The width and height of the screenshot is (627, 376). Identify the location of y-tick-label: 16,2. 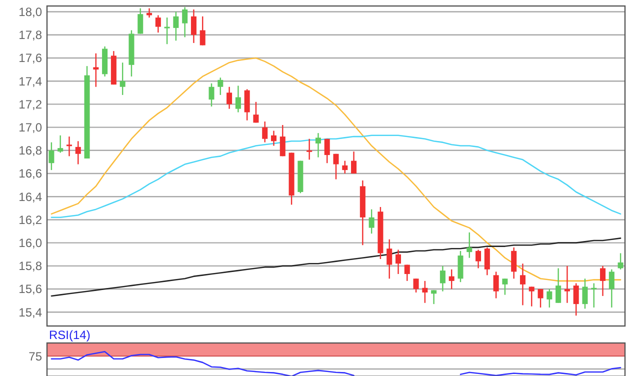
(30, 219).